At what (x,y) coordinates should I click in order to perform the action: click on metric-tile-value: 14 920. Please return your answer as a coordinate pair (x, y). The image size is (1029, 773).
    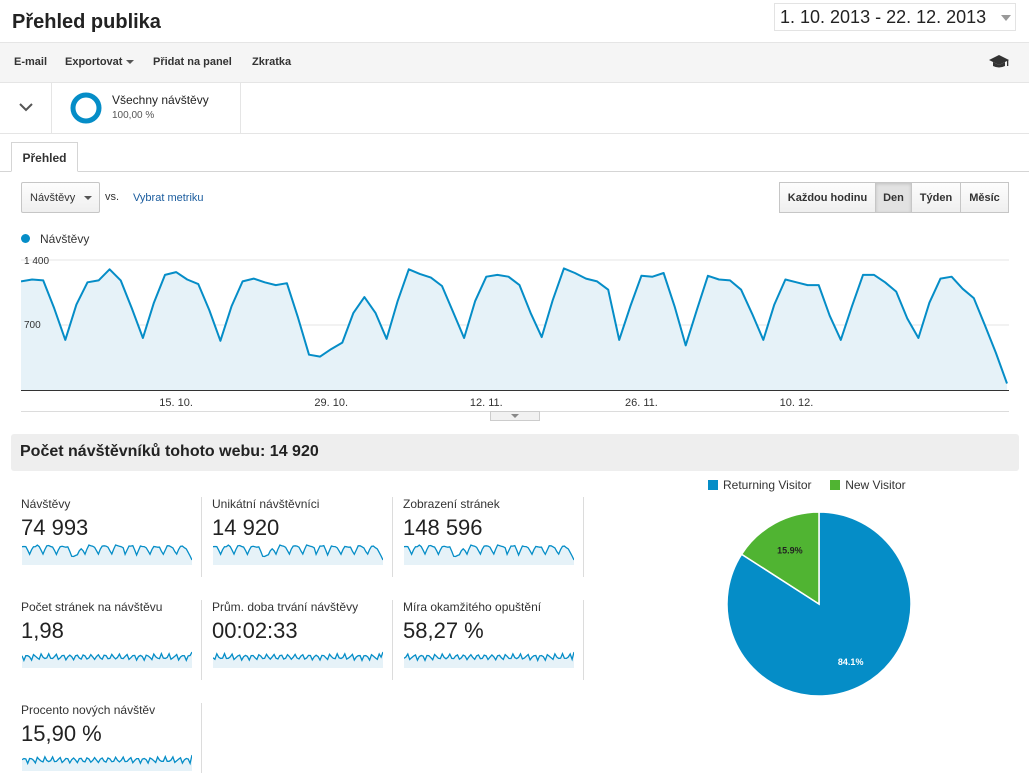
    Looking at the image, I should click on (246, 527).